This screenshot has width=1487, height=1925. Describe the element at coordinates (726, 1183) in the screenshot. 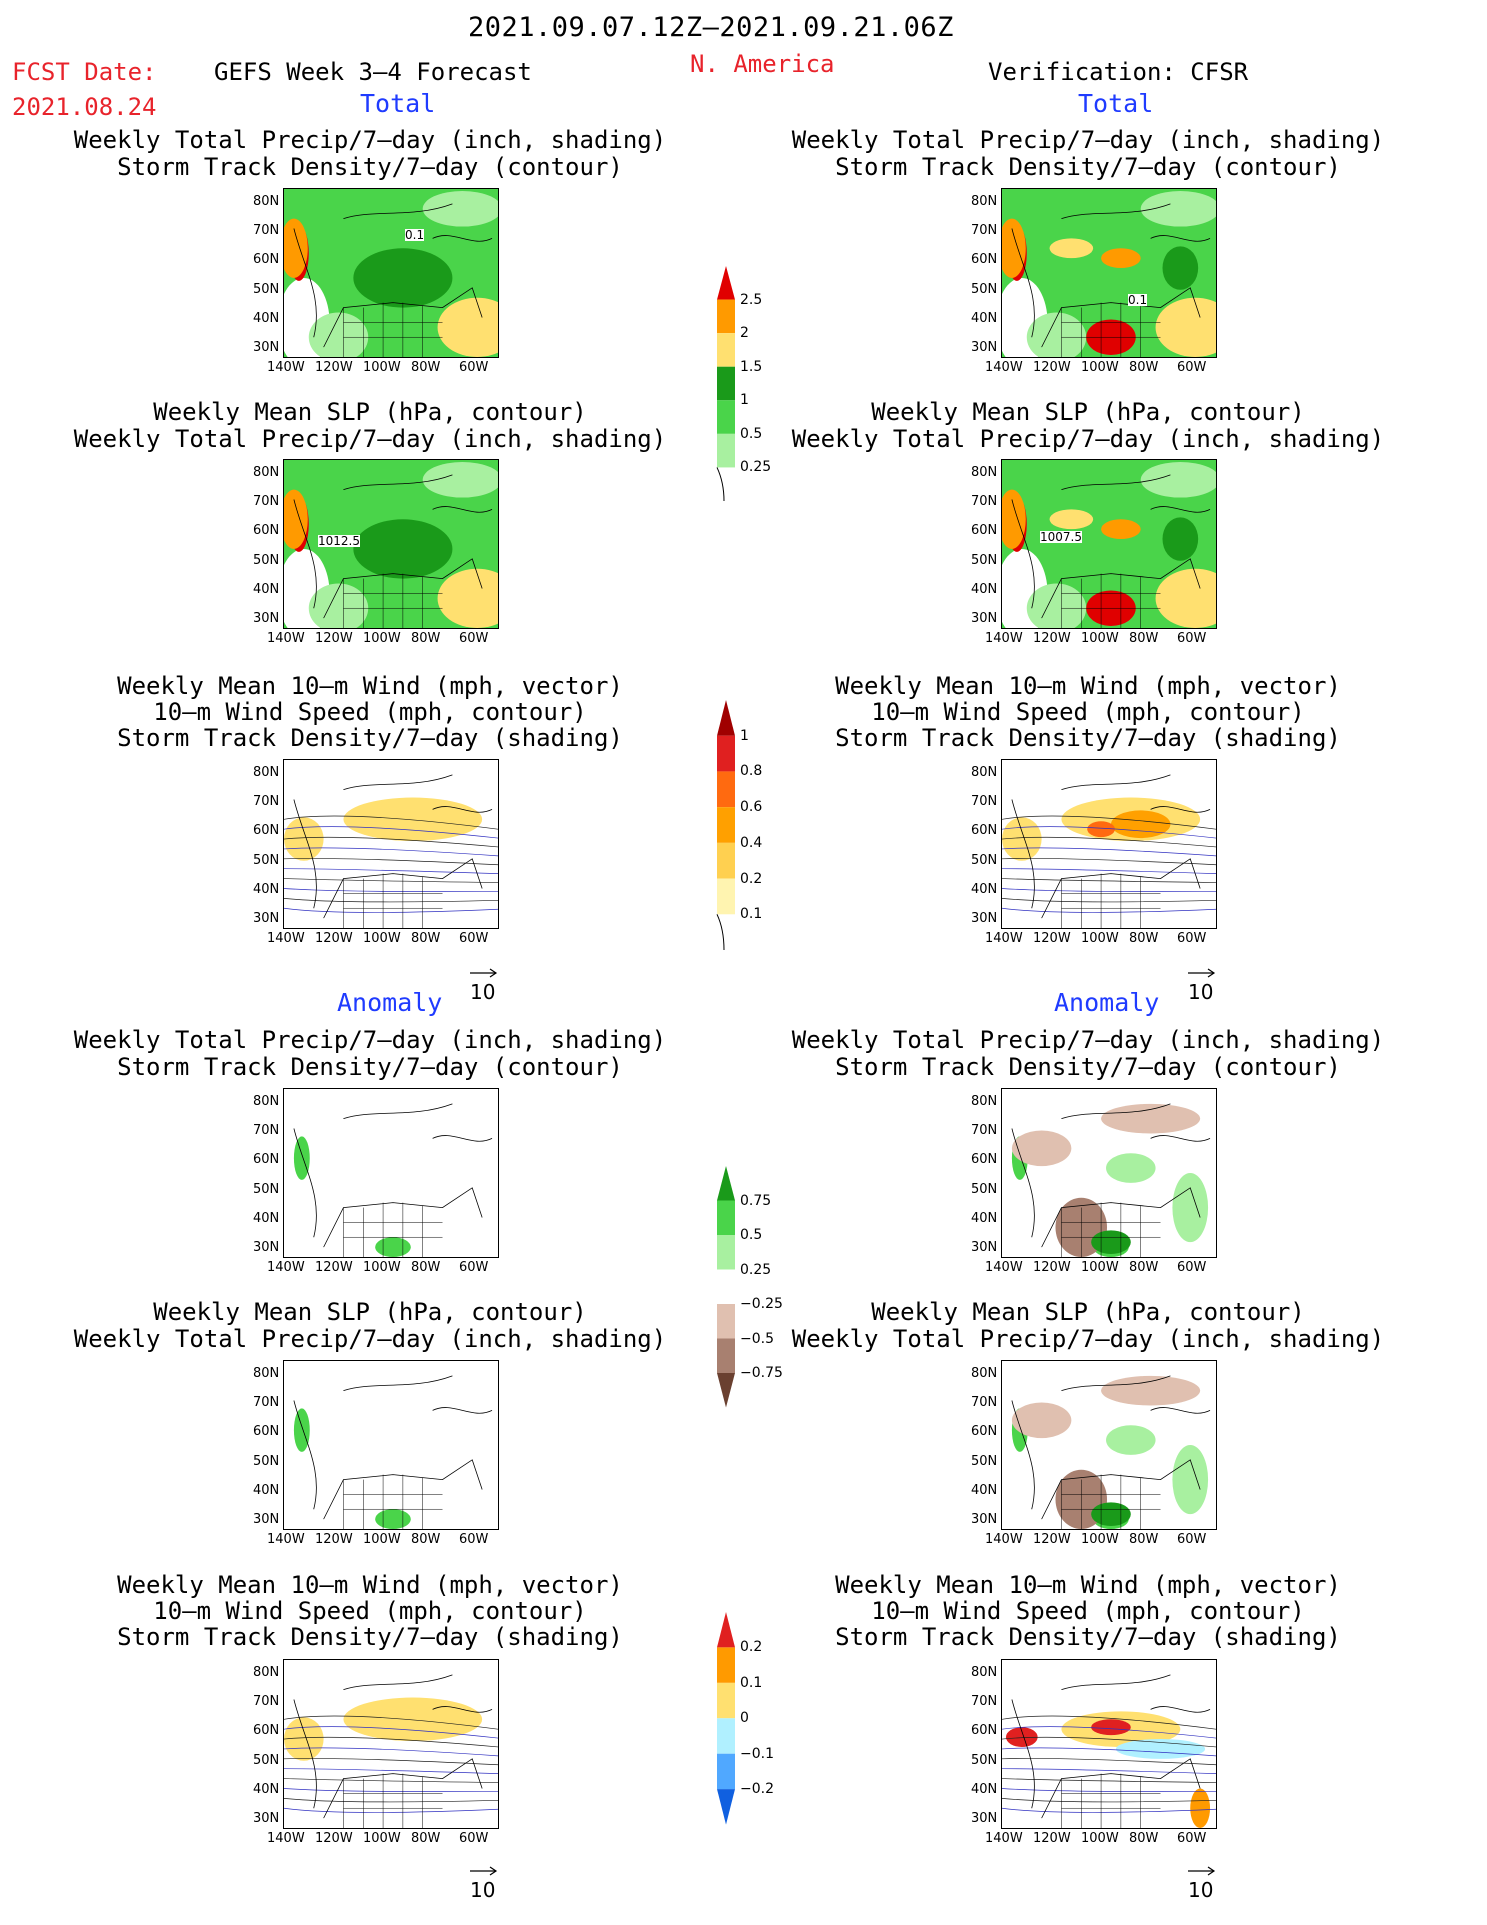

I see `colorbar-top-triangle` at that location.